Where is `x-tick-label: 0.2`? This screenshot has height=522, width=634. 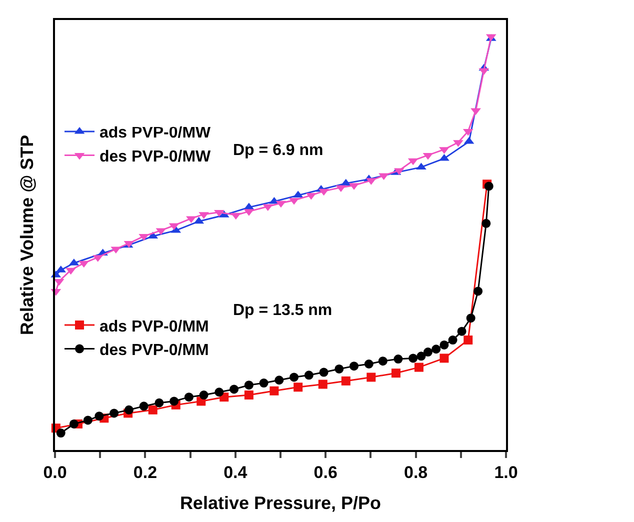
x-tick-label: 0.2 is located at coordinates (145, 472).